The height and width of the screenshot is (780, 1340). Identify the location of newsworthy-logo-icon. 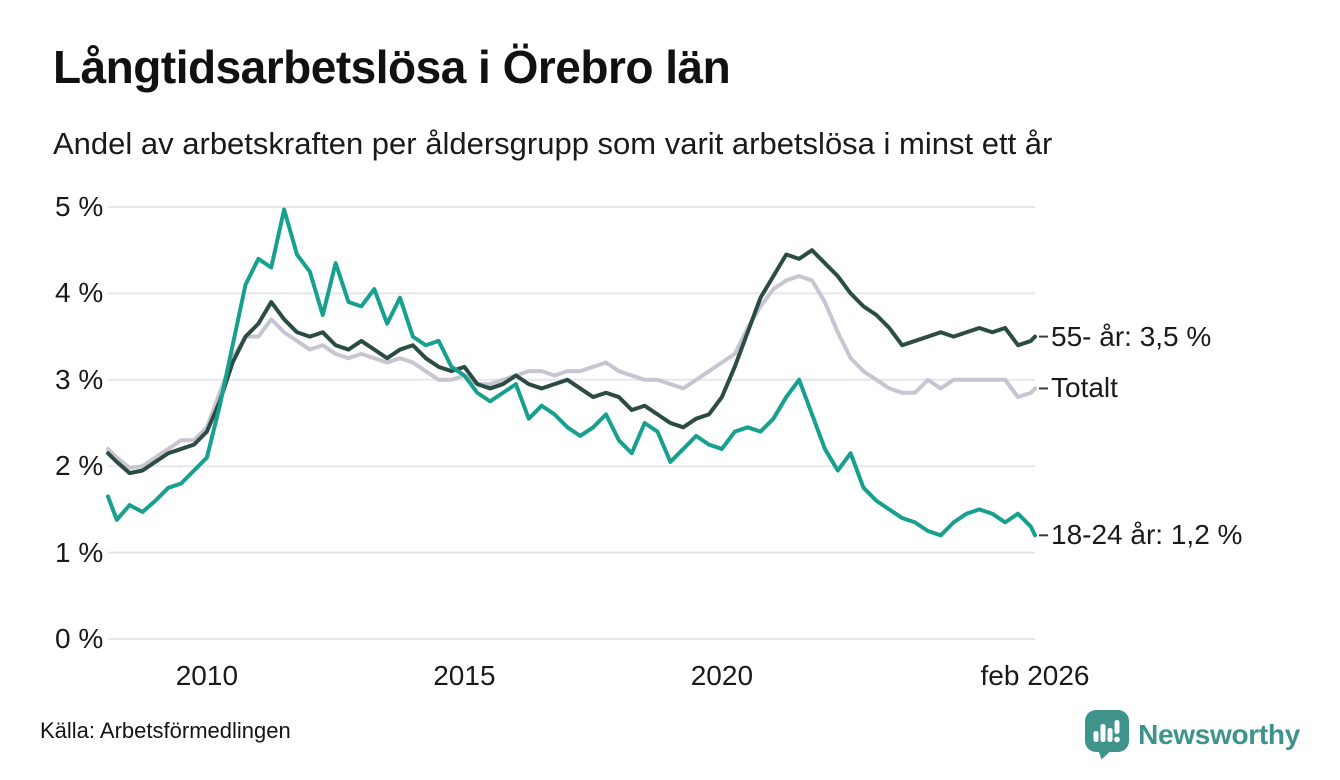
(1107, 735).